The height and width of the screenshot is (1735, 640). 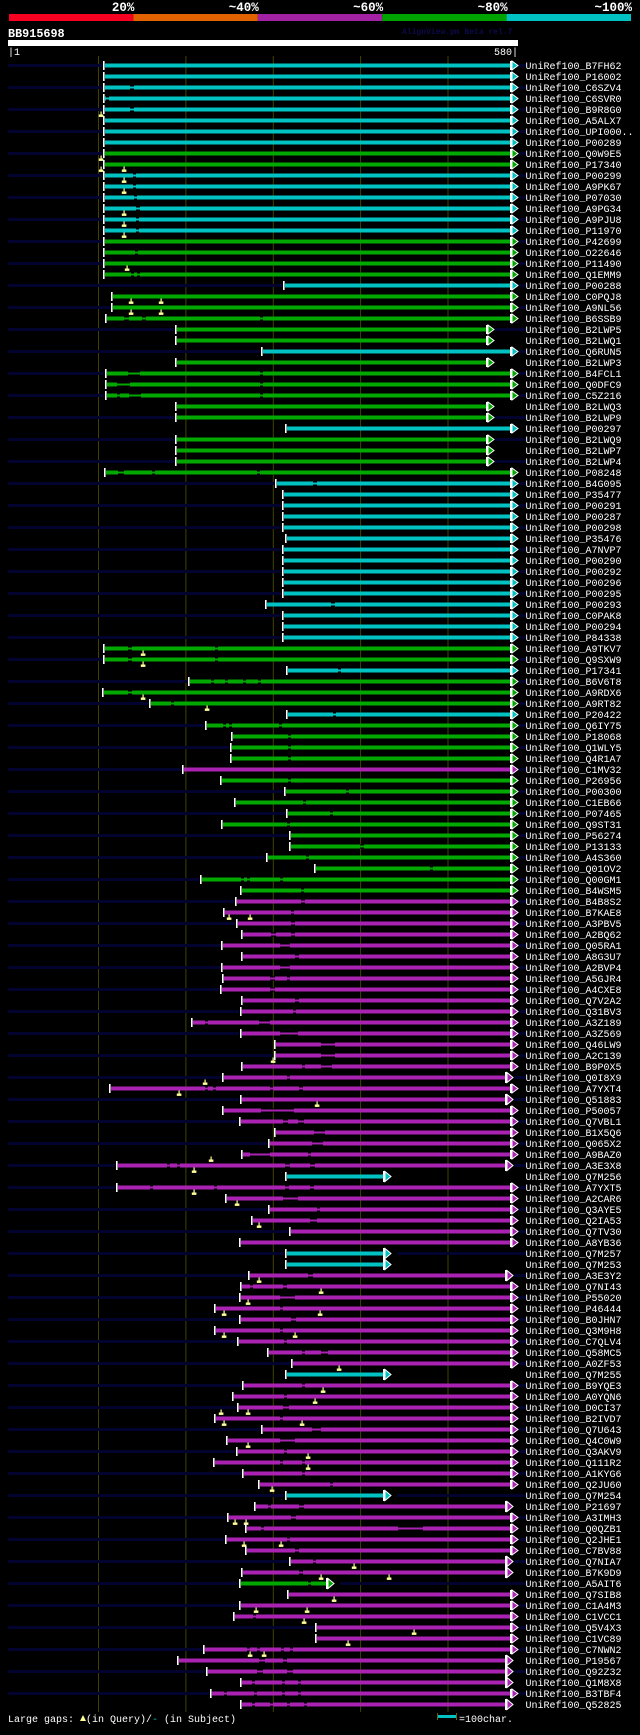 What do you see at coordinates (574, 265) in the screenshot?
I see `svg-text: UniRef100_P11490` at bounding box center [574, 265].